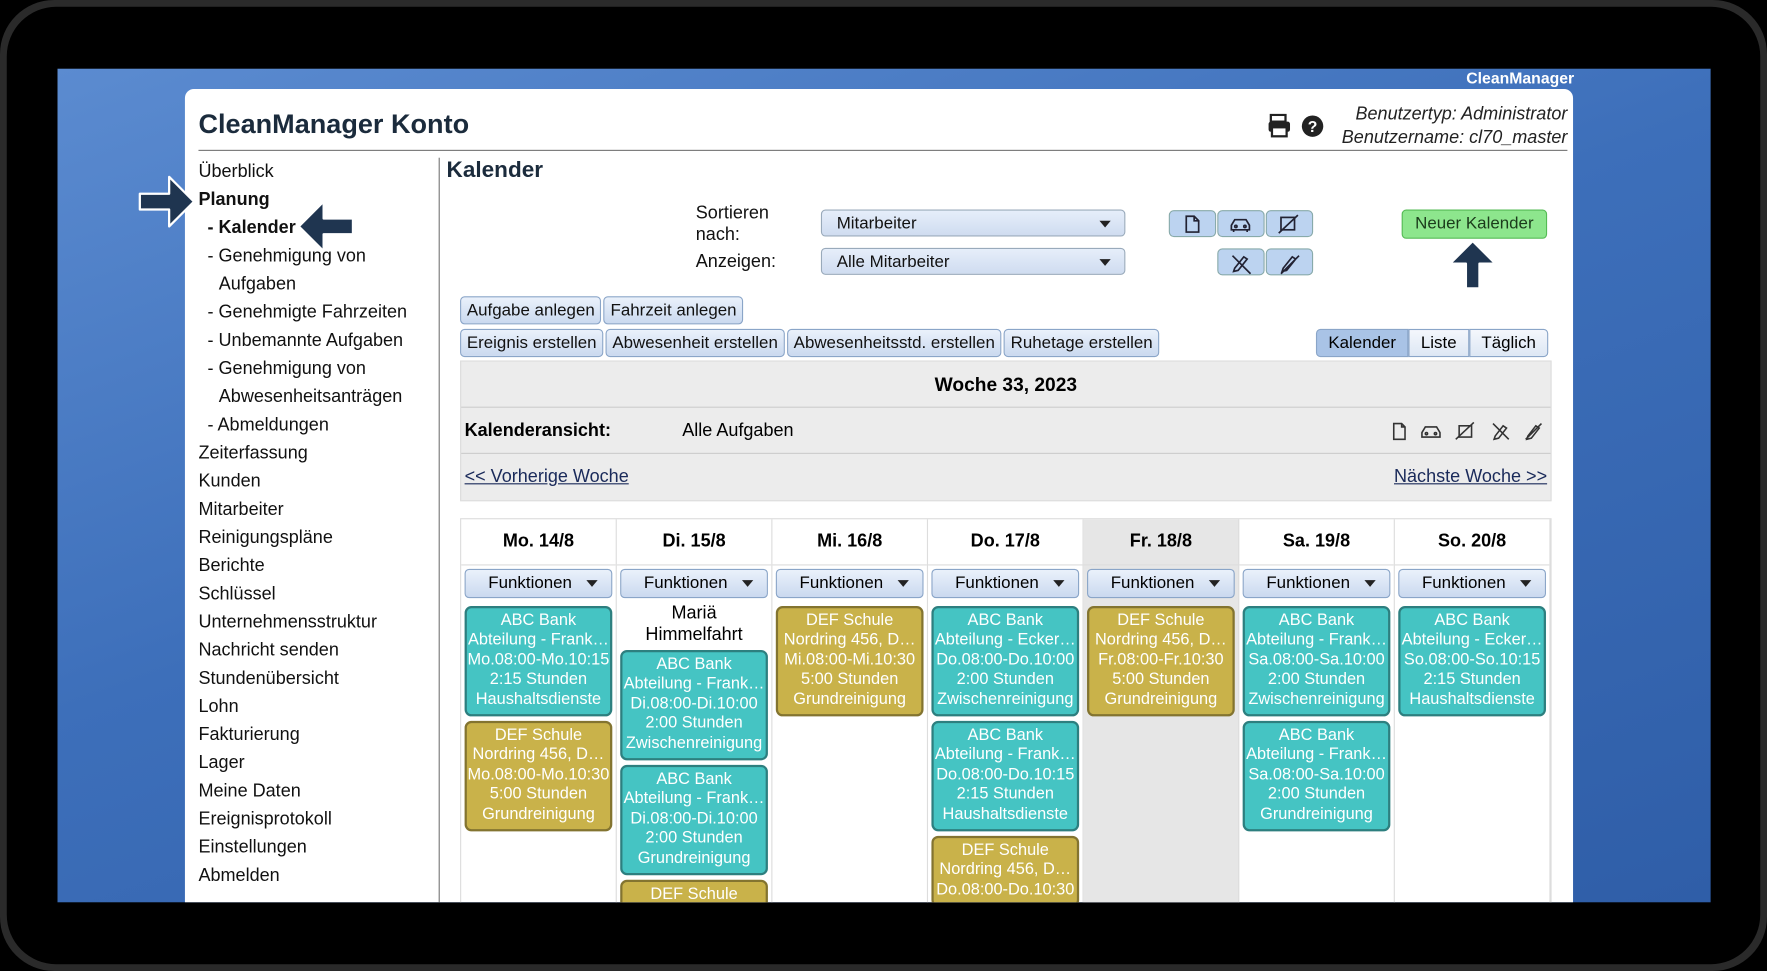 The image size is (1767, 971). I want to click on view-tabs: Kalender Liste Täglich, so click(1432, 343).